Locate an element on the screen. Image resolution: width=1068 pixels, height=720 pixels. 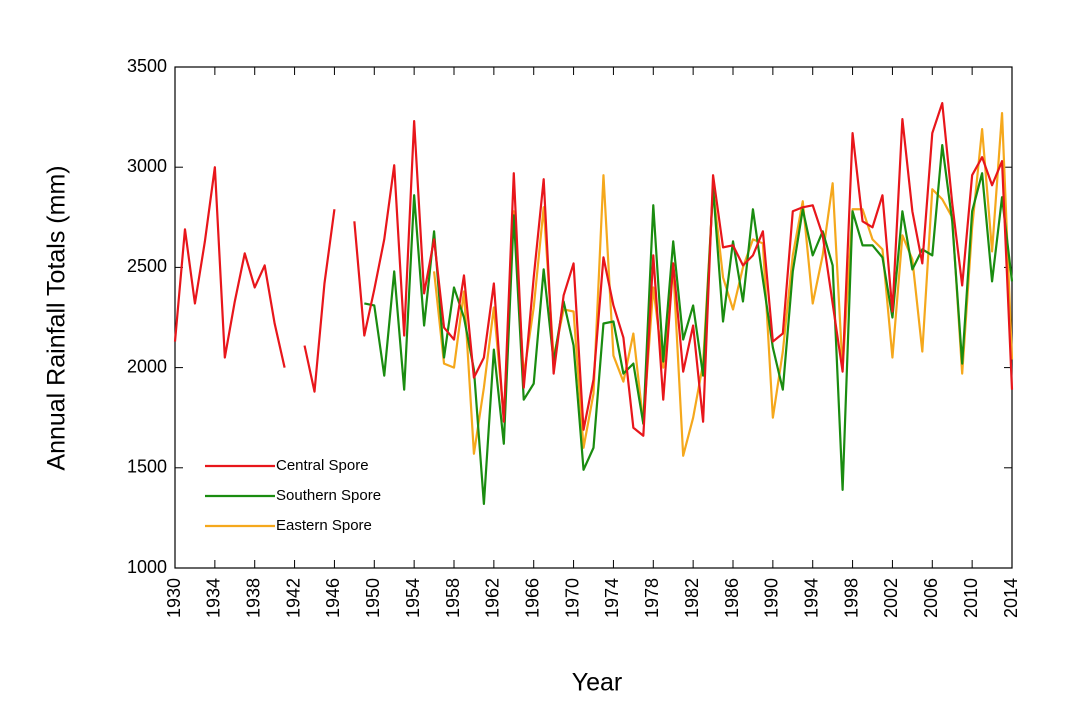
x-tick-label: 2002 is located at coordinates (891, 598).